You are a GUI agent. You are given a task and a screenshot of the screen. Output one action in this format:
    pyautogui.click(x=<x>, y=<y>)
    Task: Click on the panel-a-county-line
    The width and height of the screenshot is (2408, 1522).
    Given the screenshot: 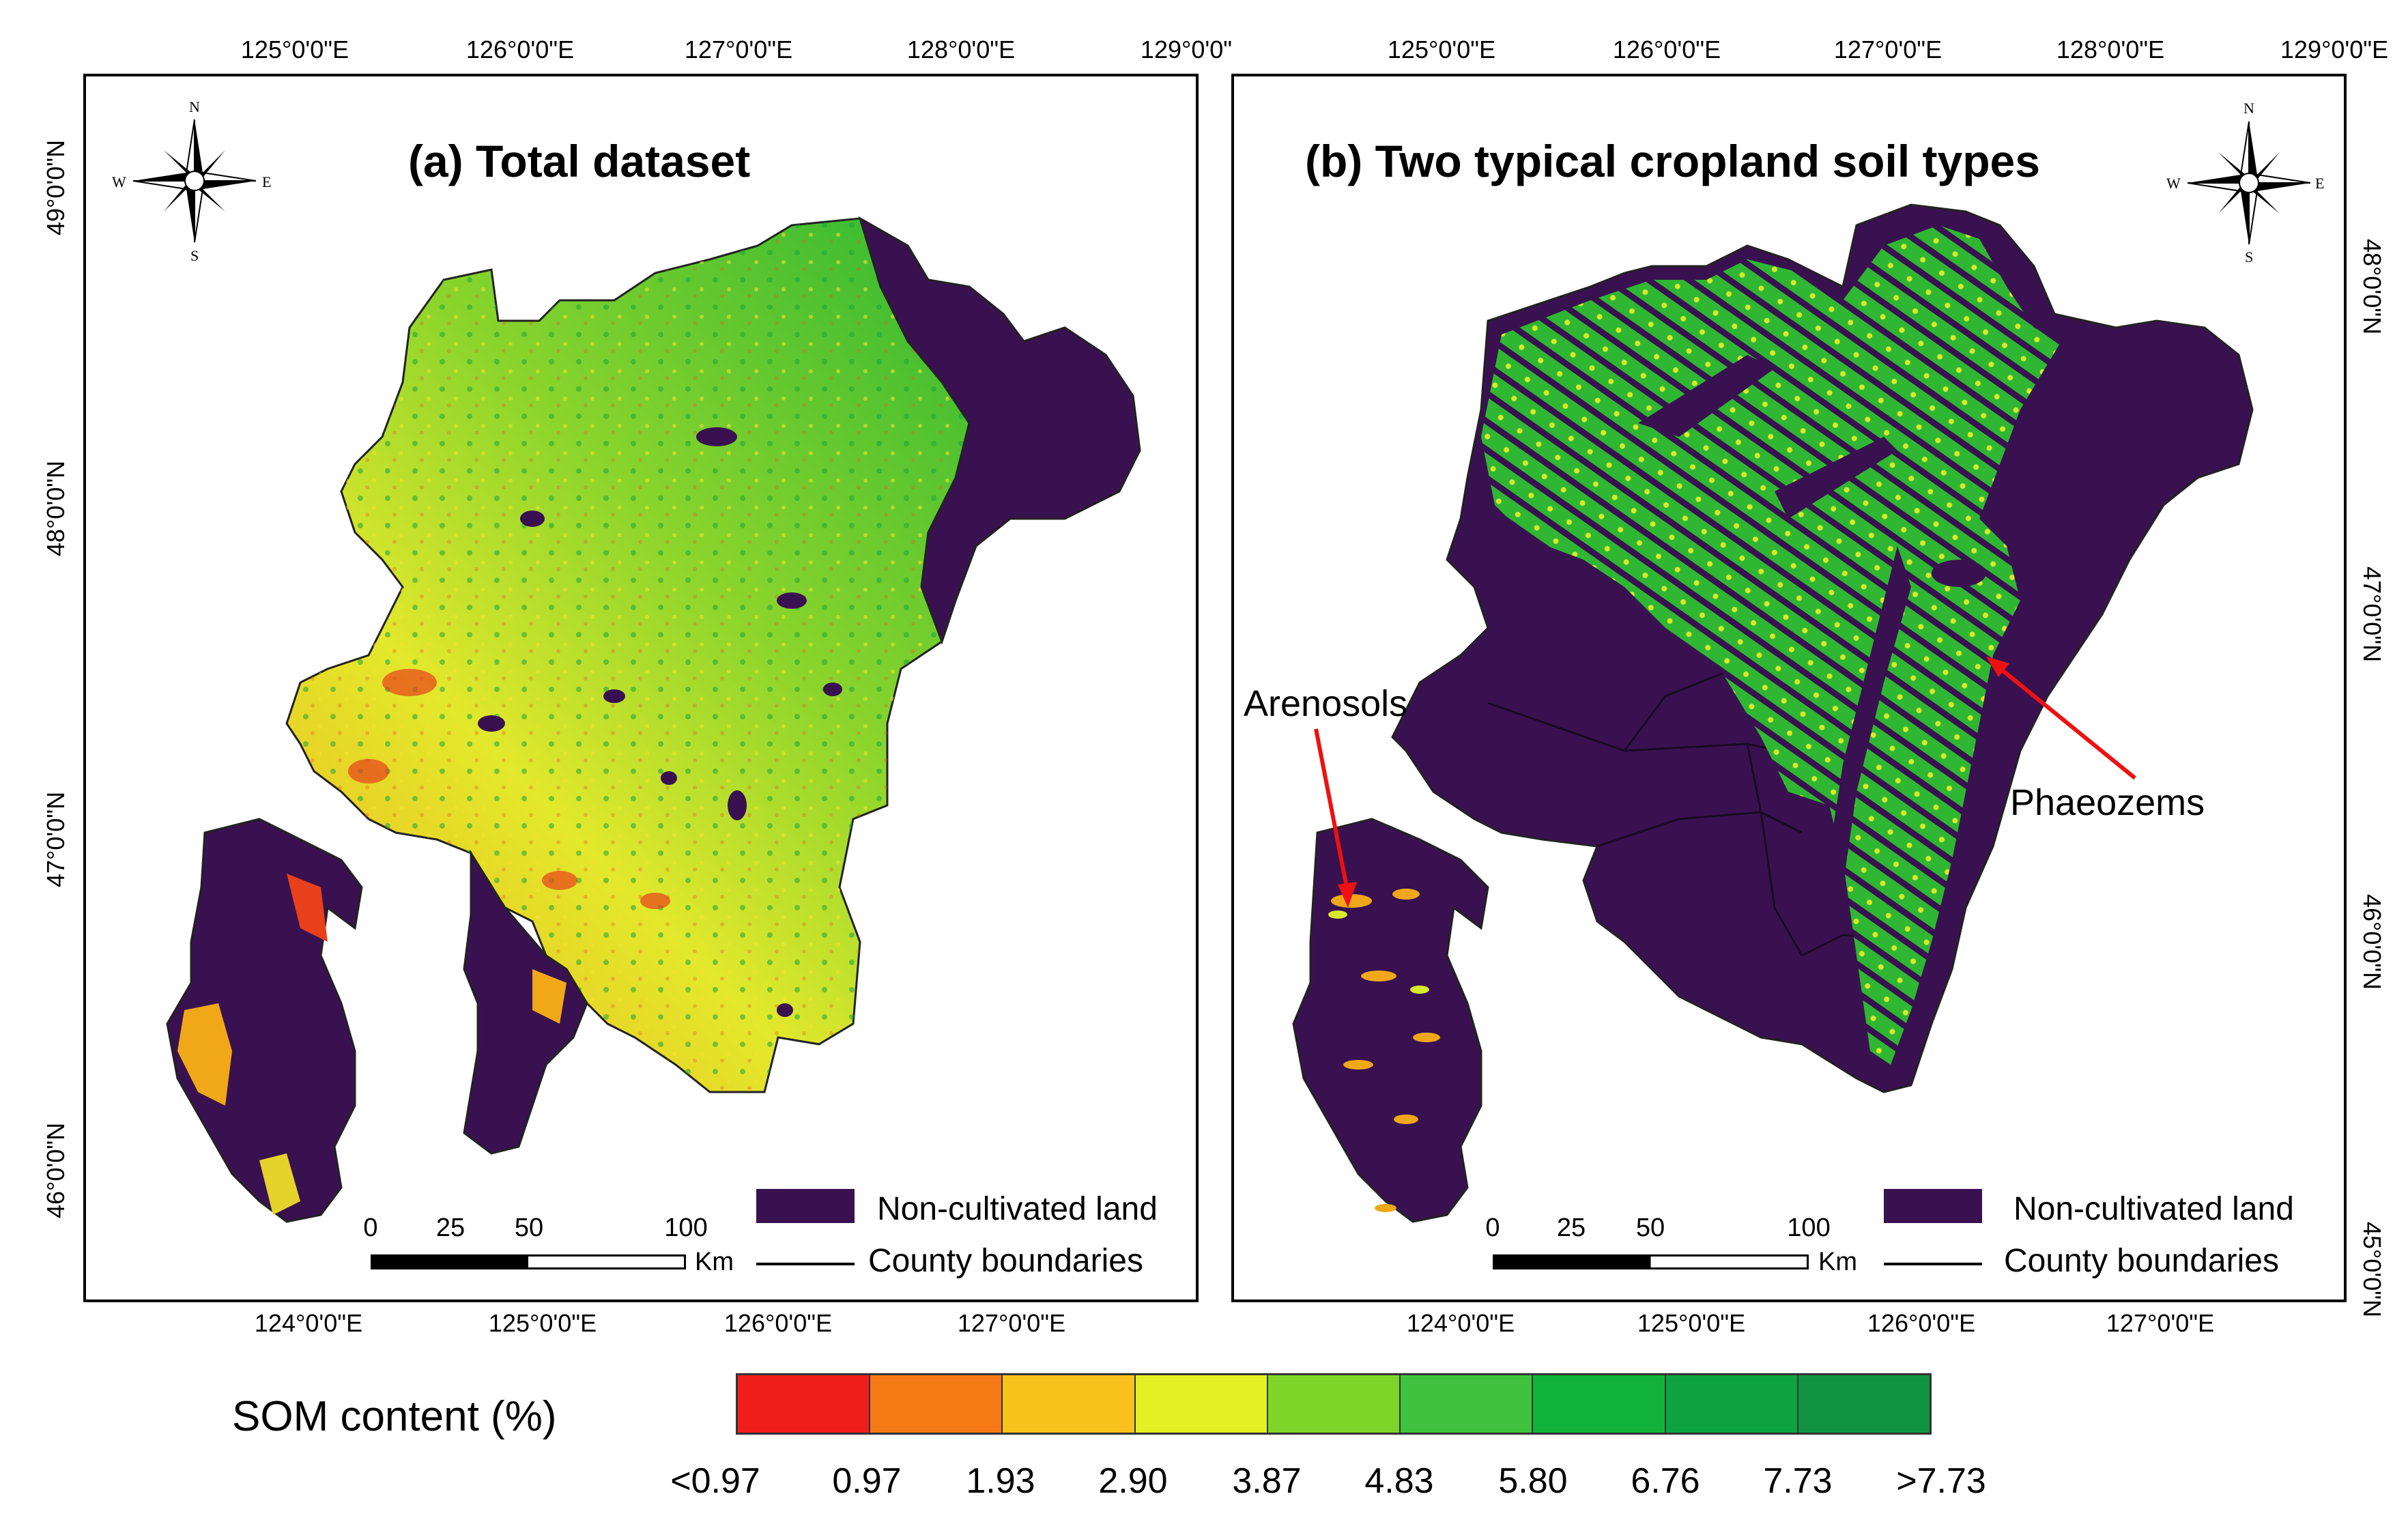 What is the action you would take?
    pyautogui.click(x=805, y=1264)
    